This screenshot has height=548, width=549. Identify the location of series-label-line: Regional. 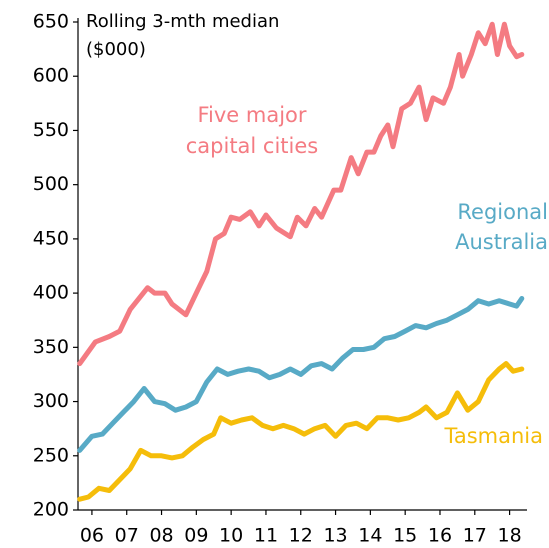
(502, 212).